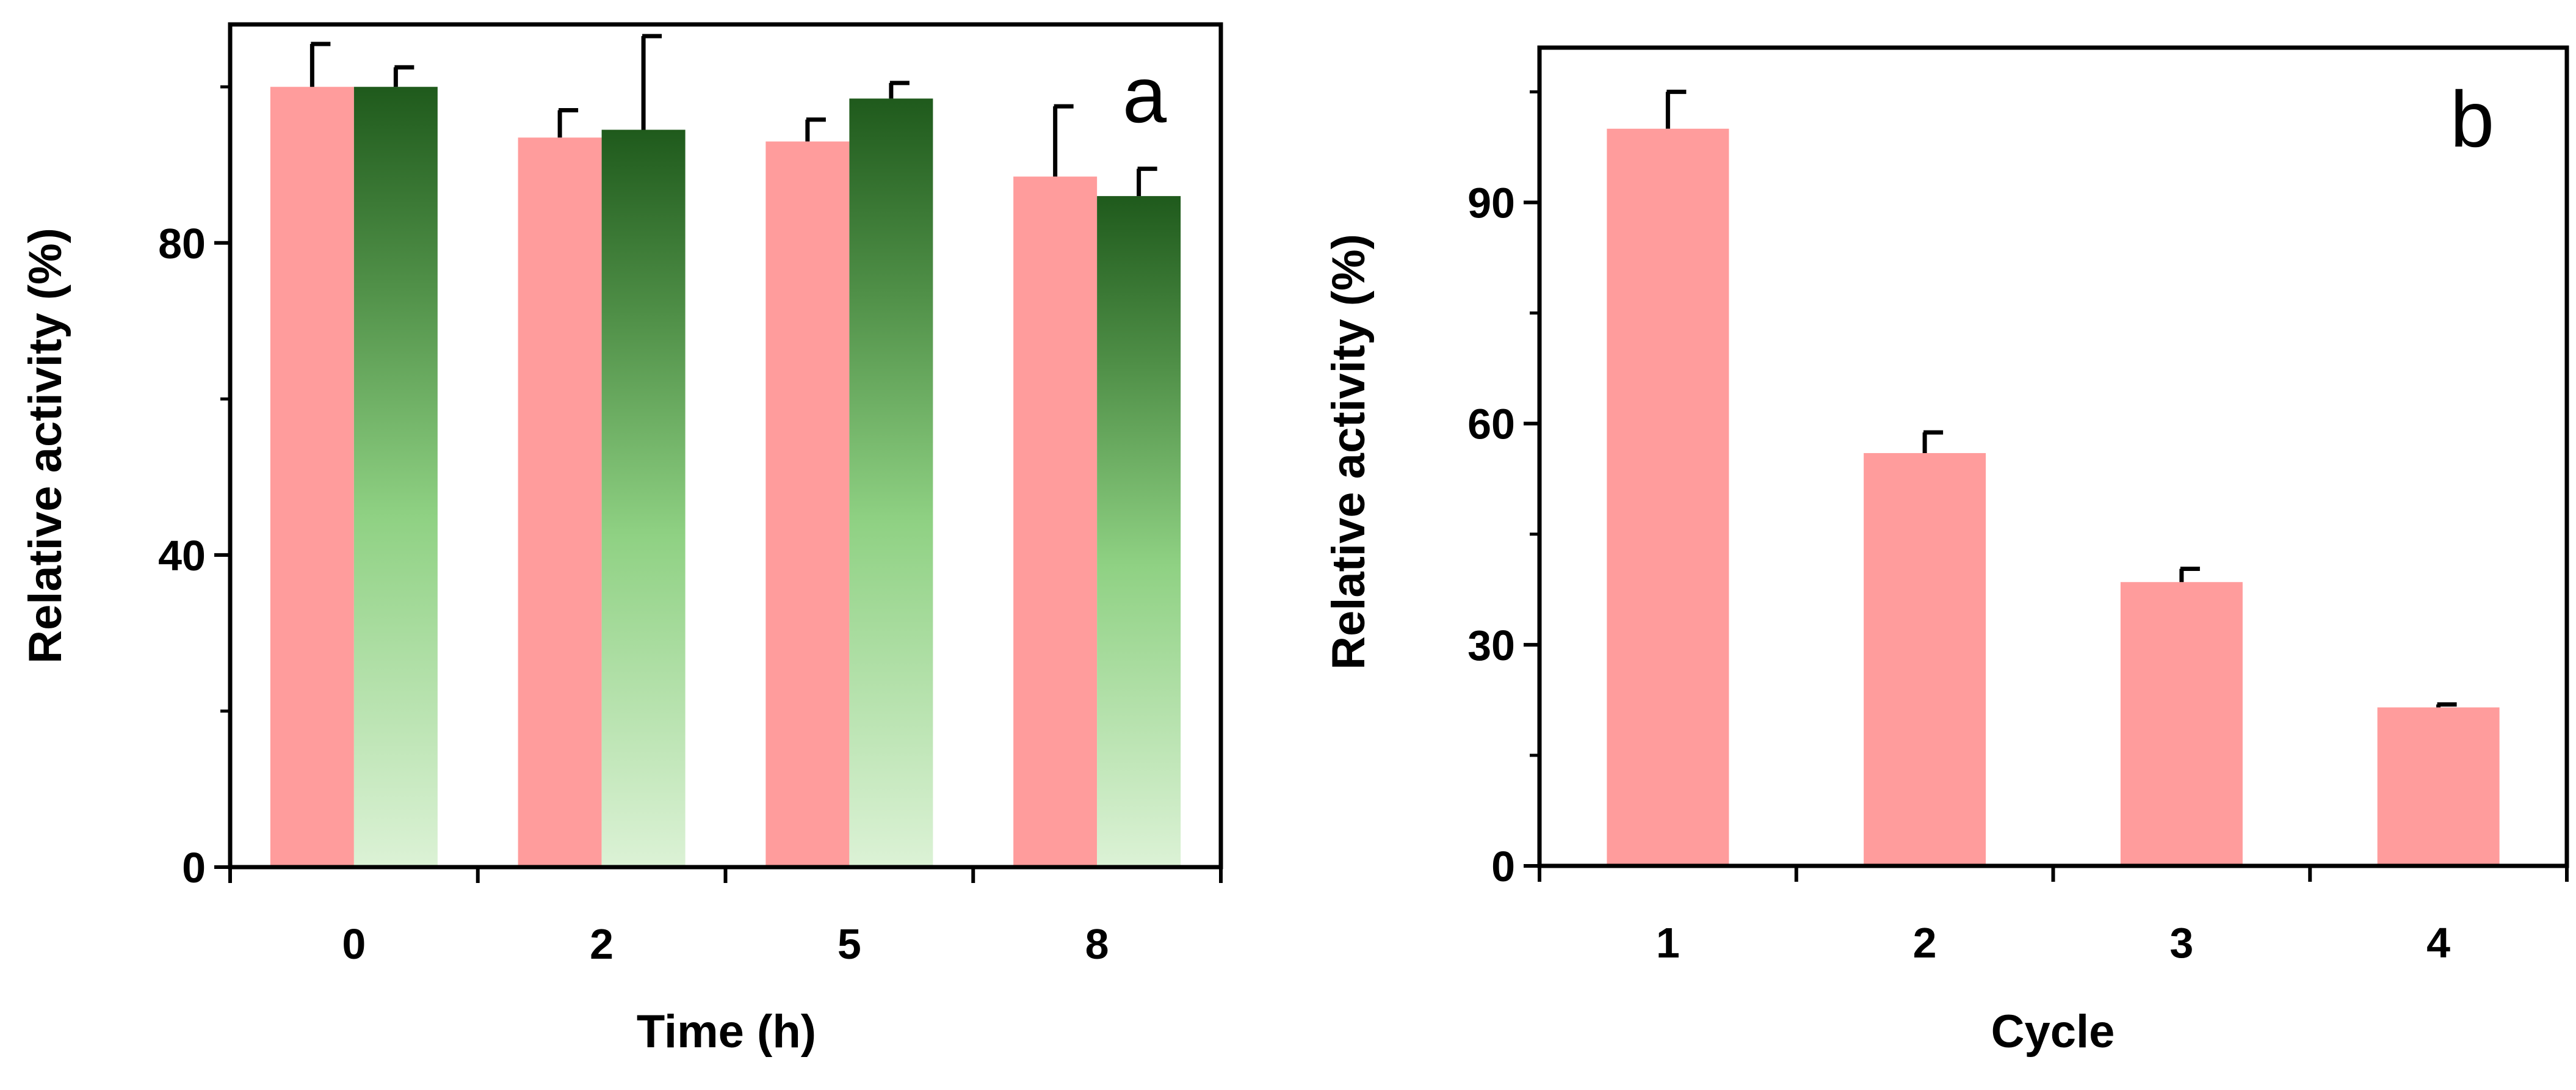  I want to click on y-tick-label-pa-0: 0, so click(194, 868).